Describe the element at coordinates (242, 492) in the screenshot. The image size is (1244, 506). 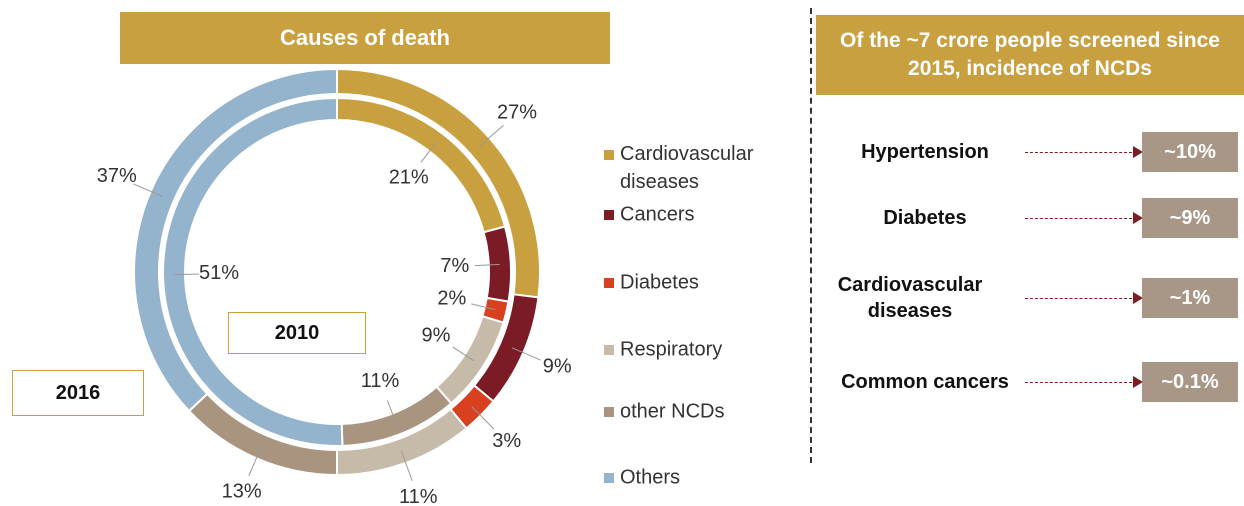
I see `data-label: 13%` at that location.